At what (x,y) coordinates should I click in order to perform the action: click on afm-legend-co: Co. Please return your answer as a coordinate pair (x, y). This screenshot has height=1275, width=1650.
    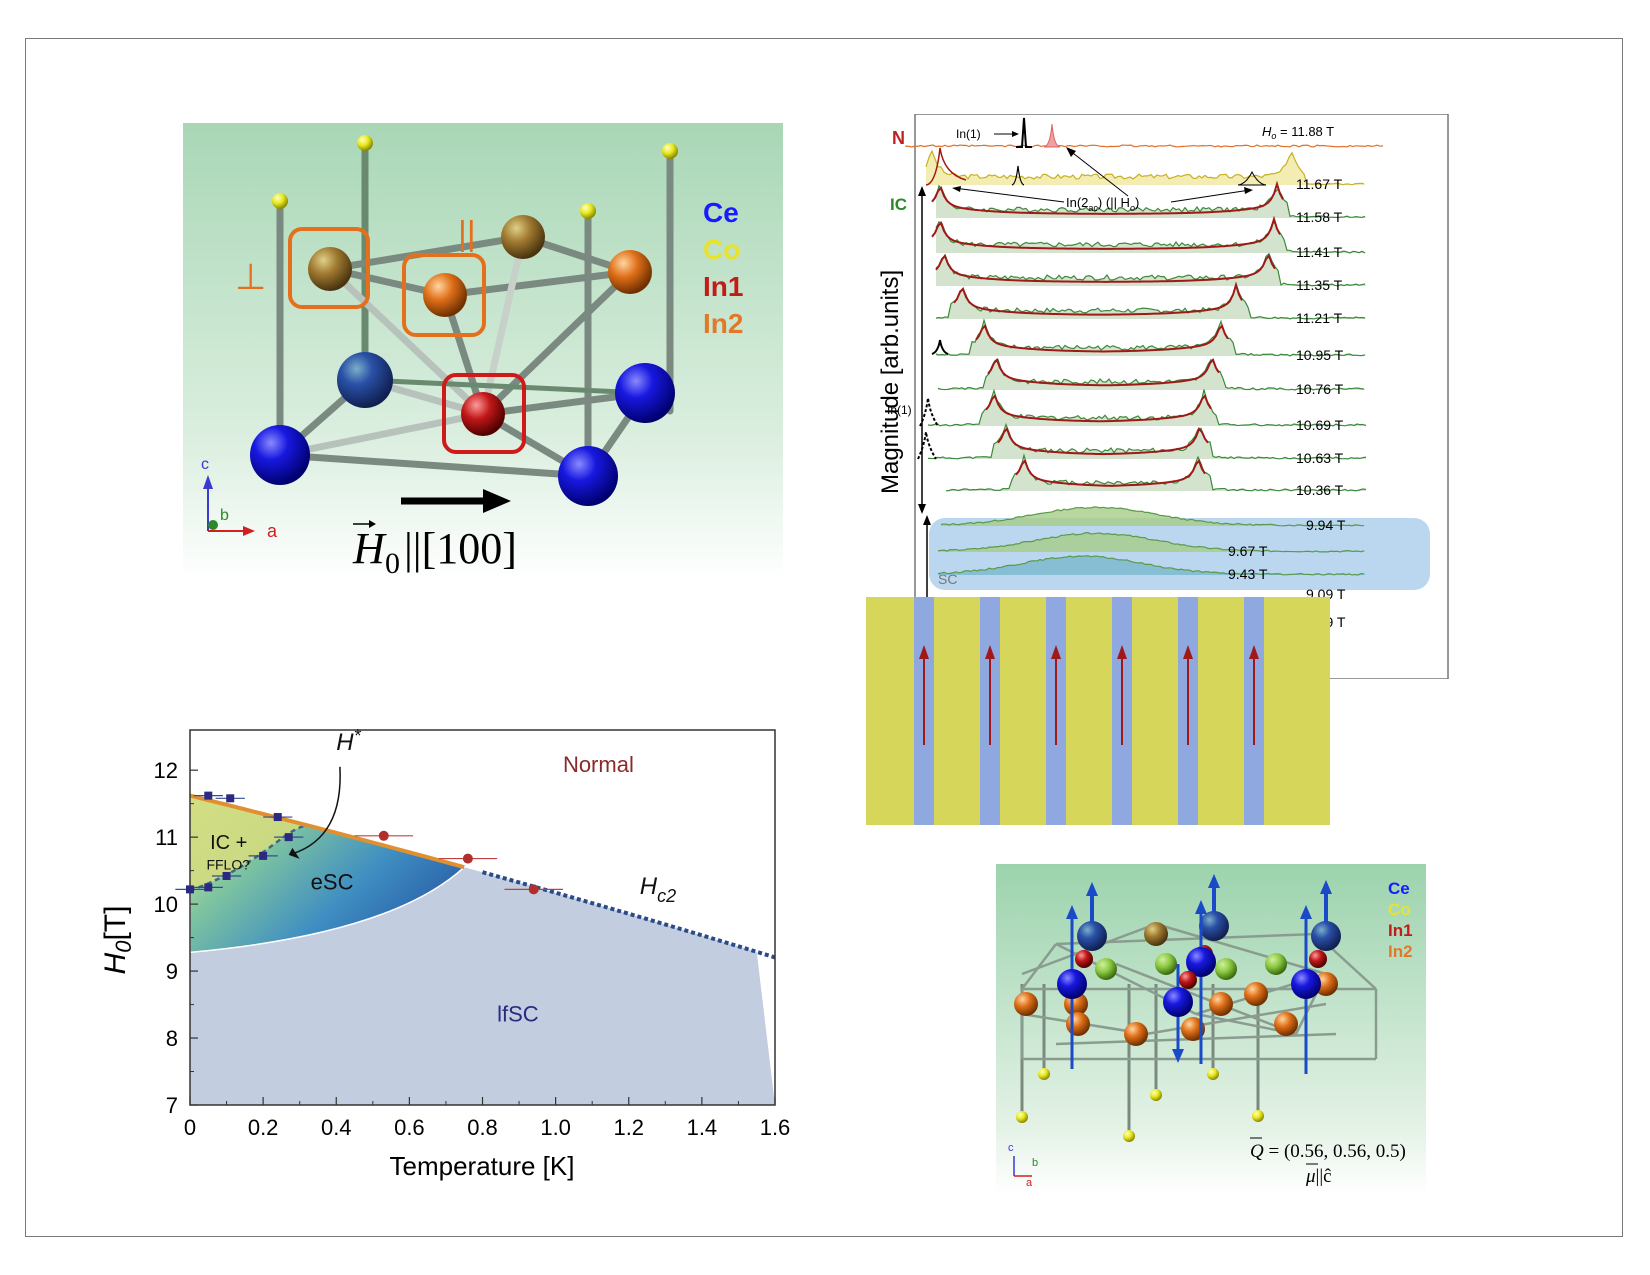
    Looking at the image, I should click on (1399, 909).